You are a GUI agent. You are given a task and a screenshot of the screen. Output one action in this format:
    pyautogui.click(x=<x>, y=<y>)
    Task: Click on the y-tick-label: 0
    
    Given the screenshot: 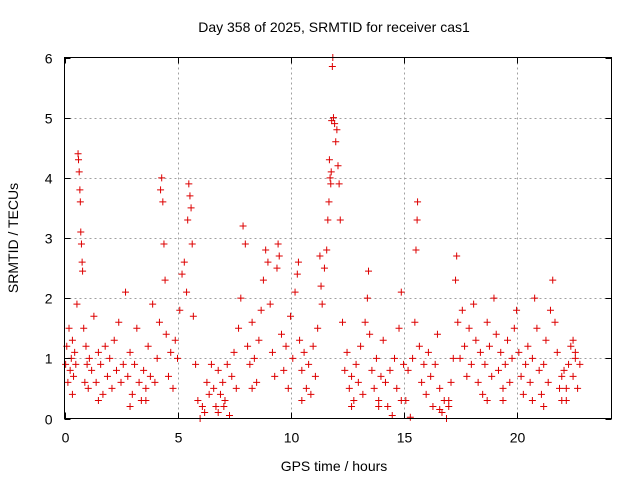 What is the action you would take?
    pyautogui.click(x=49, y=420)
    